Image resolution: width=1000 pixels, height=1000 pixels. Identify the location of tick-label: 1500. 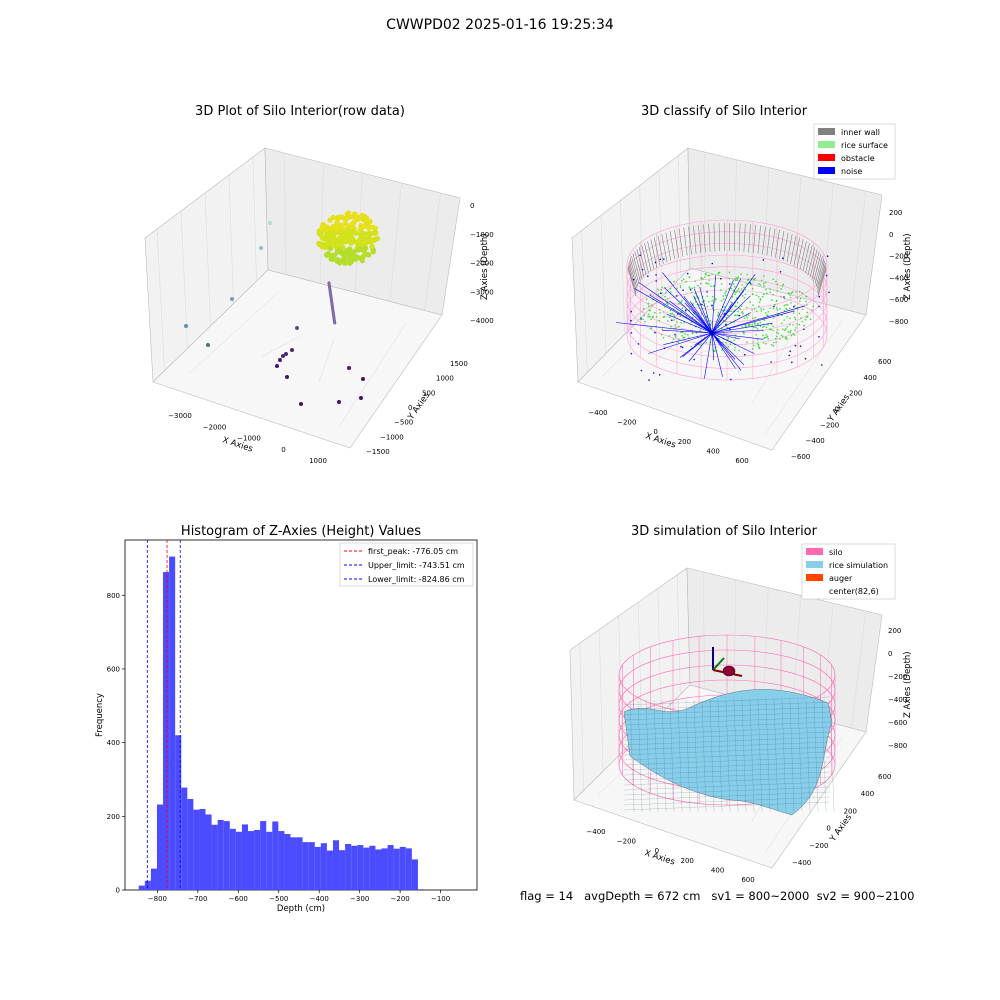
(459, 364).